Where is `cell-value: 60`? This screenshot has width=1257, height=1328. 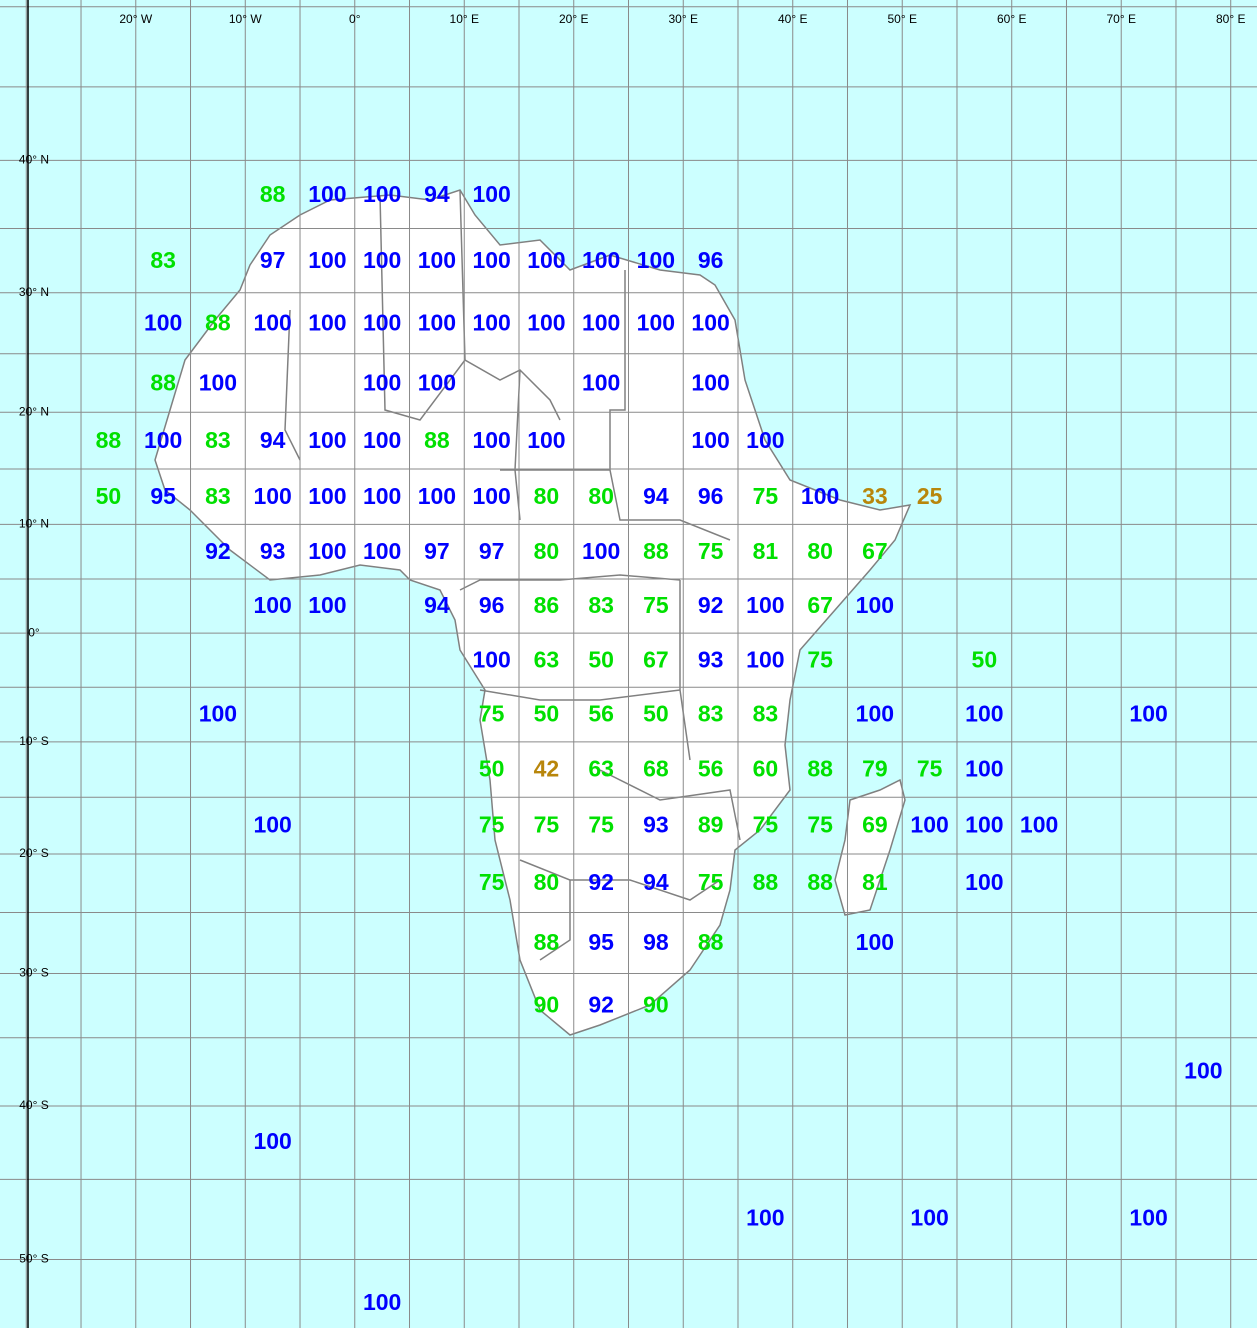
cell-value: 60 is located at coordinates (766, 769).